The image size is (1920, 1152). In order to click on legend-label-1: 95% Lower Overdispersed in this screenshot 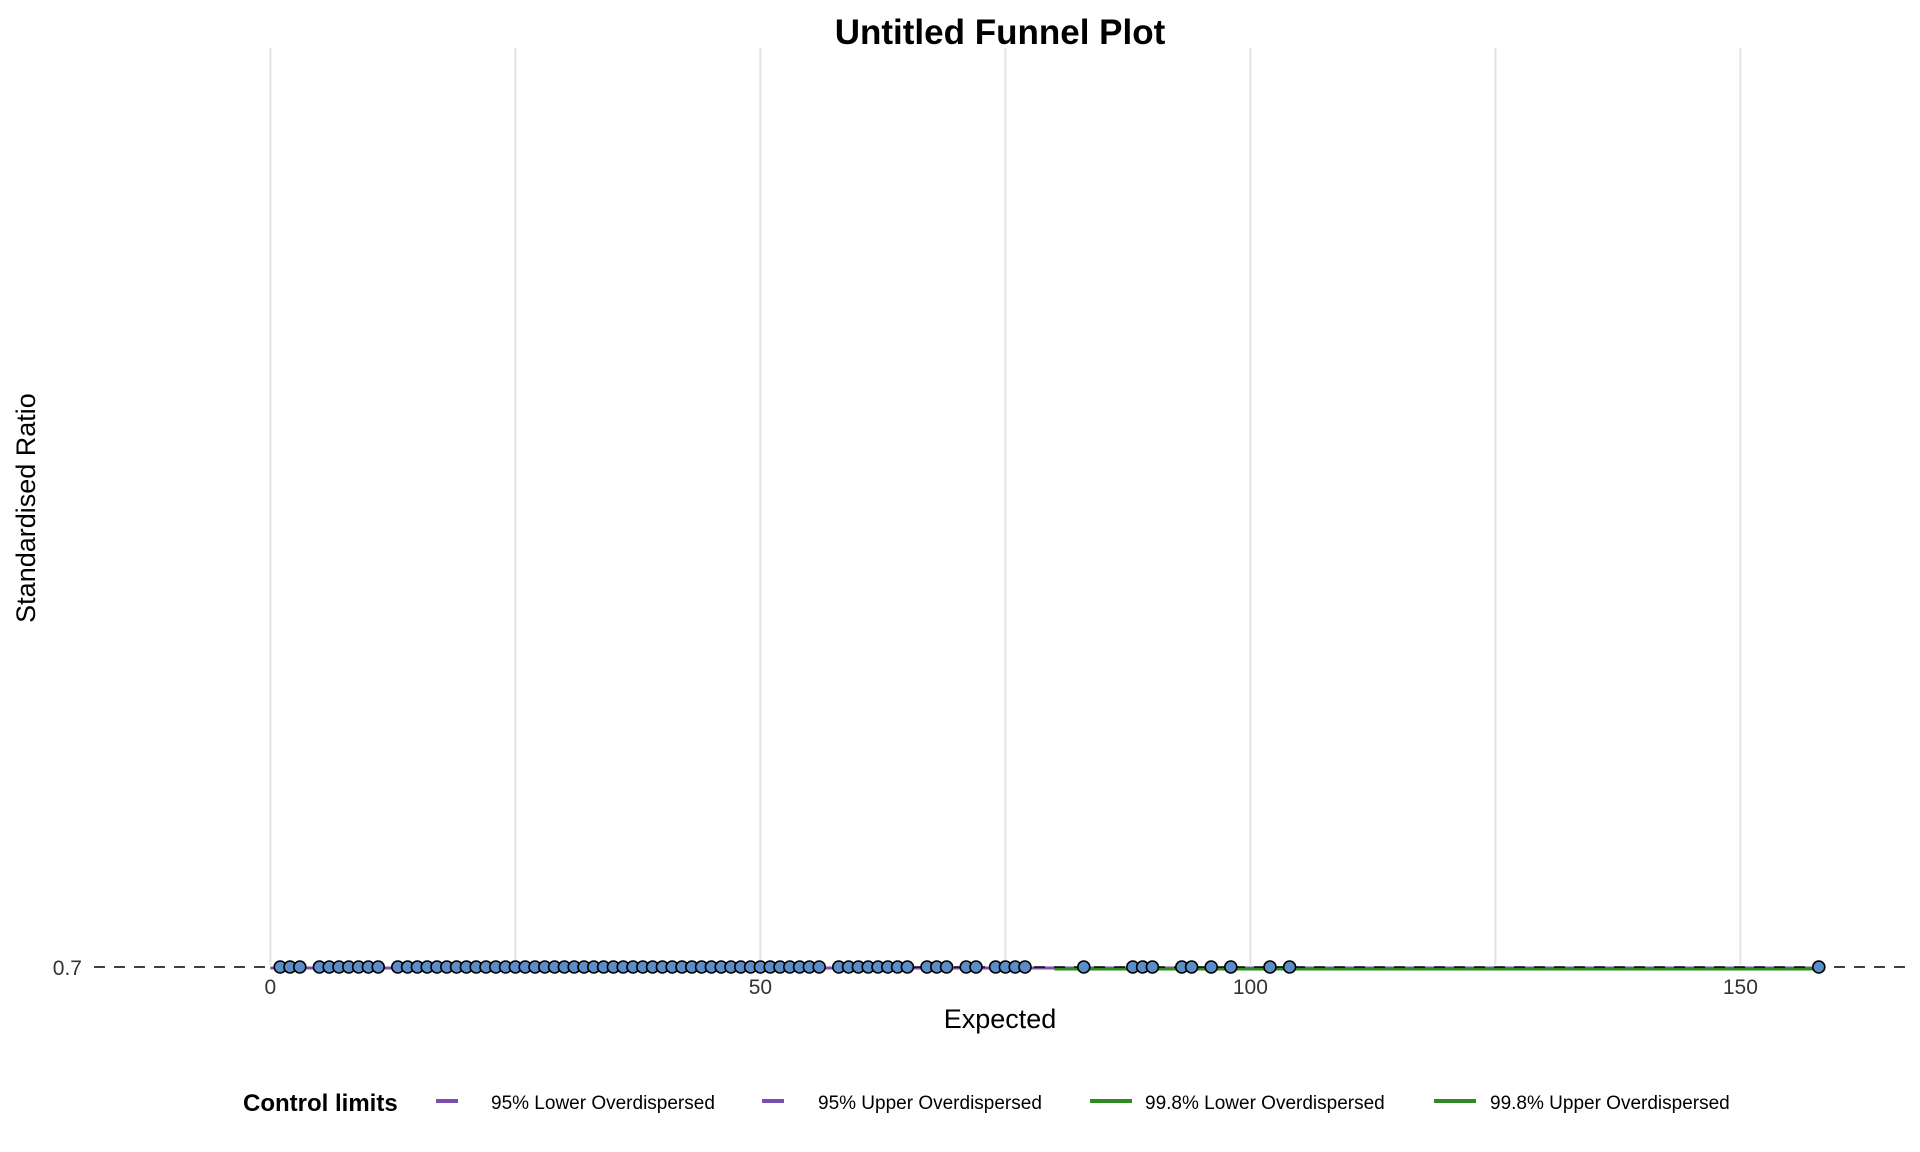, I will do `click(603, 1103)`.